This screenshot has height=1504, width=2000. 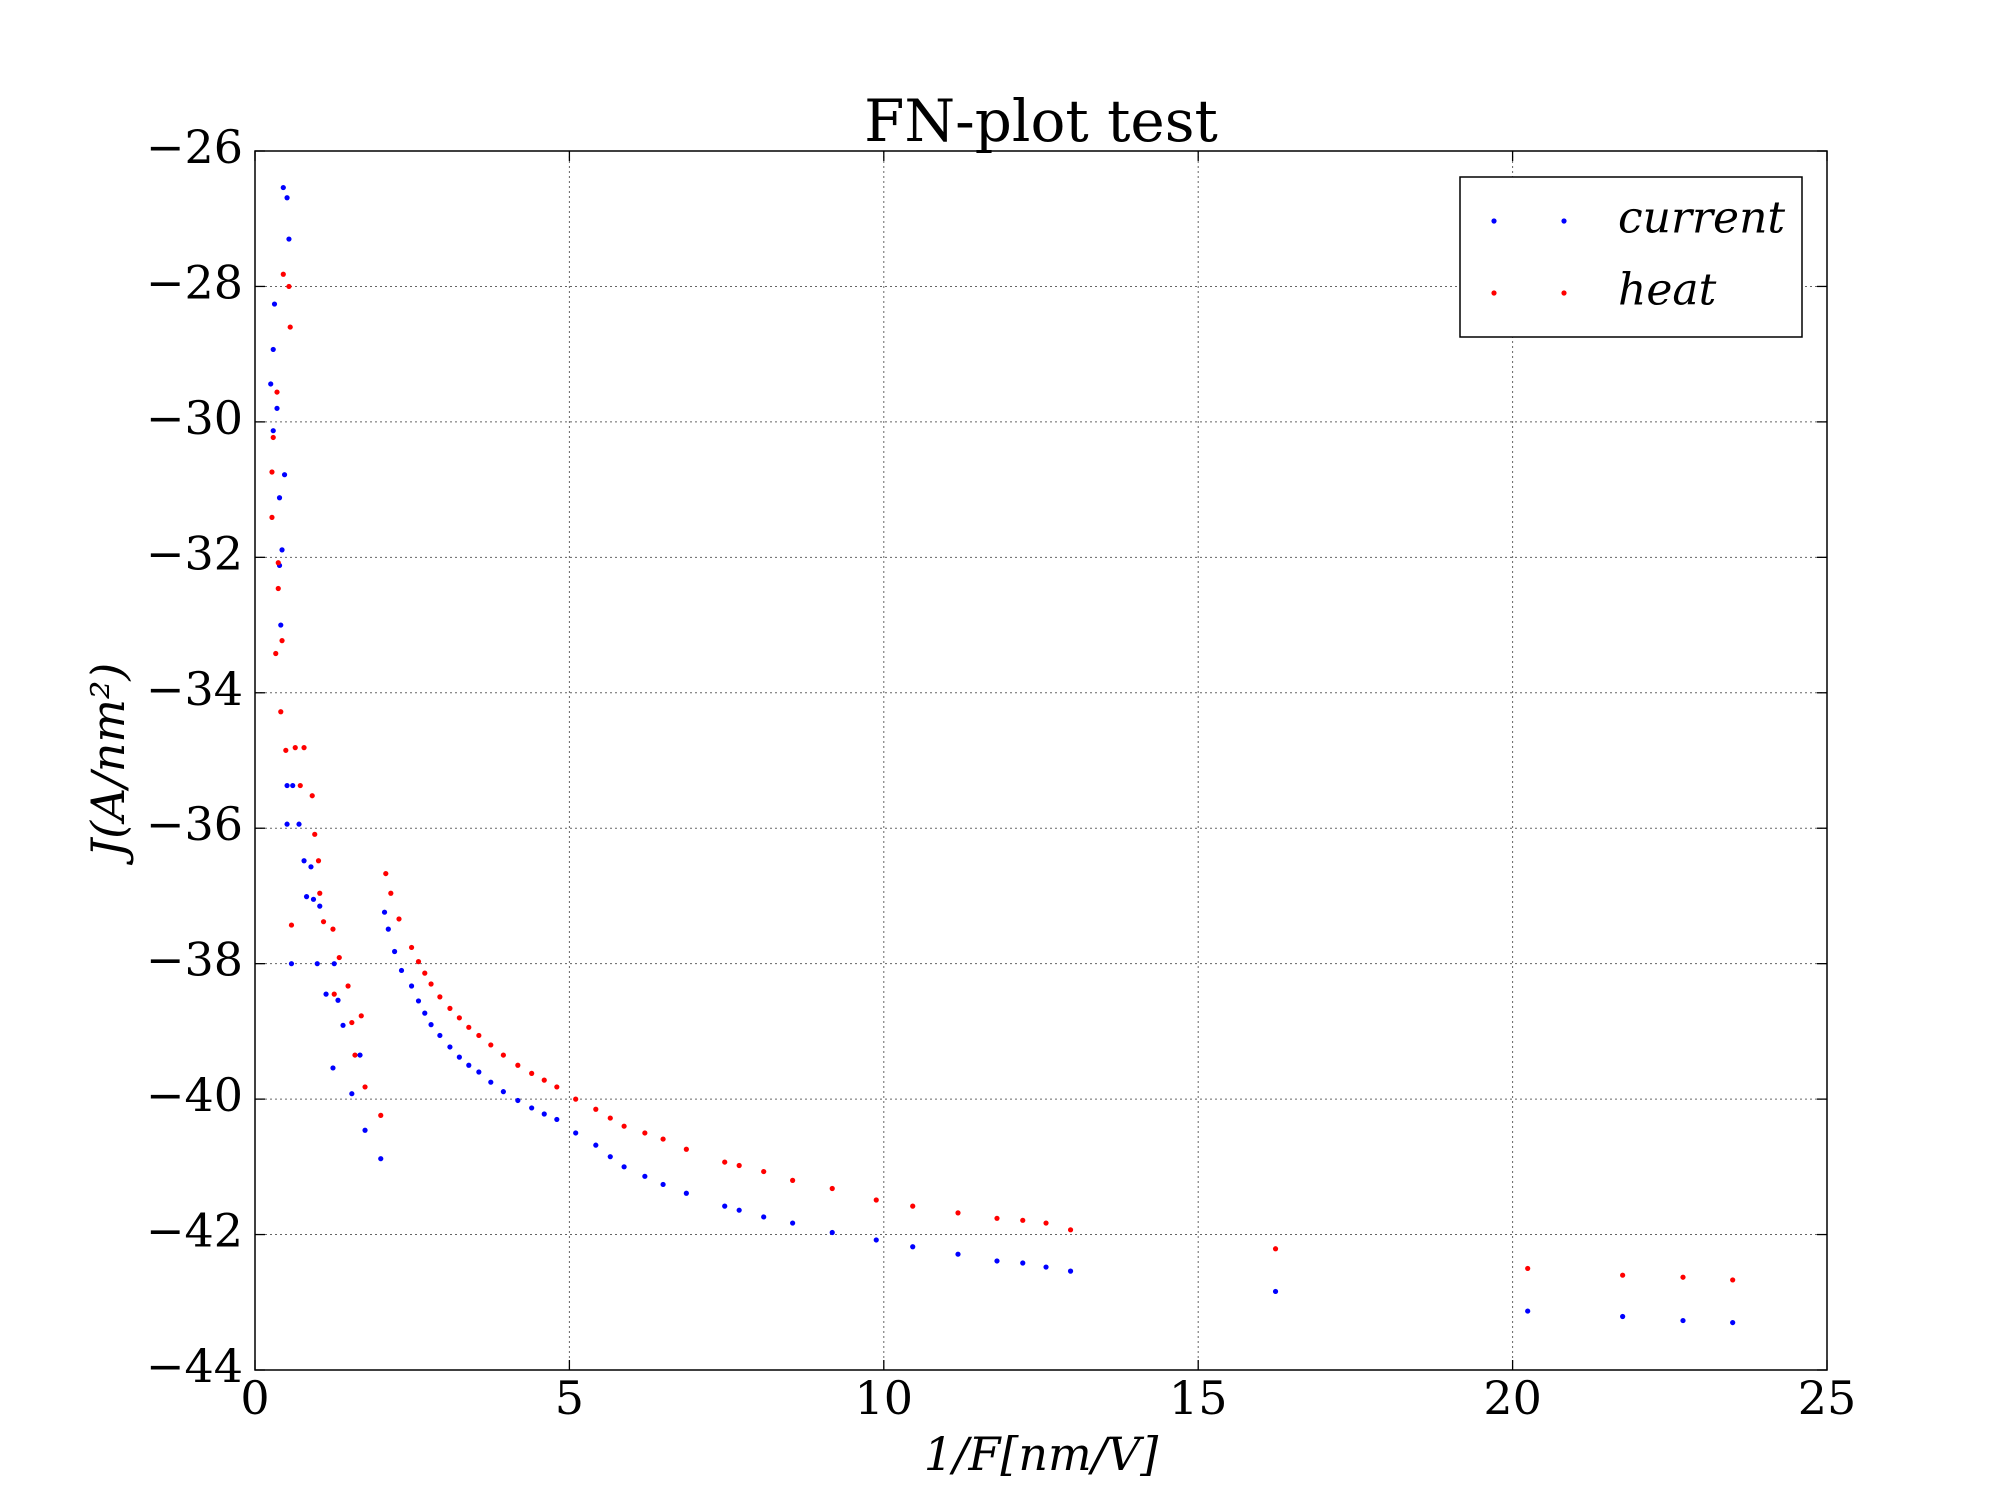 What do you see at coordinates (194, 689) in the screenshot?
I see `y-tick-label: −34` at bounding box center [194, 689].